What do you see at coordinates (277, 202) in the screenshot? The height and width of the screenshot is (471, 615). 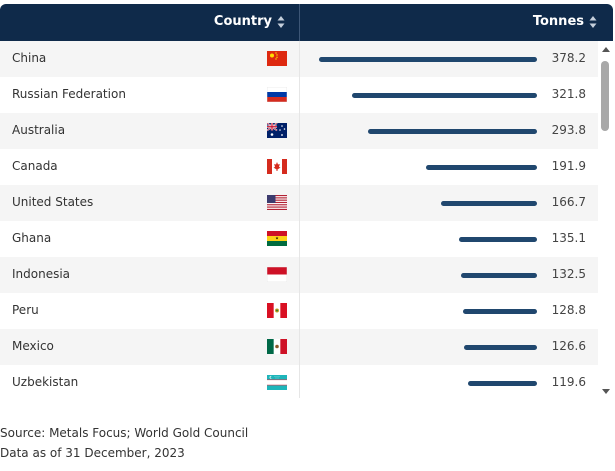 I see `usa-flag-icon` at bounding box center [277, 202].